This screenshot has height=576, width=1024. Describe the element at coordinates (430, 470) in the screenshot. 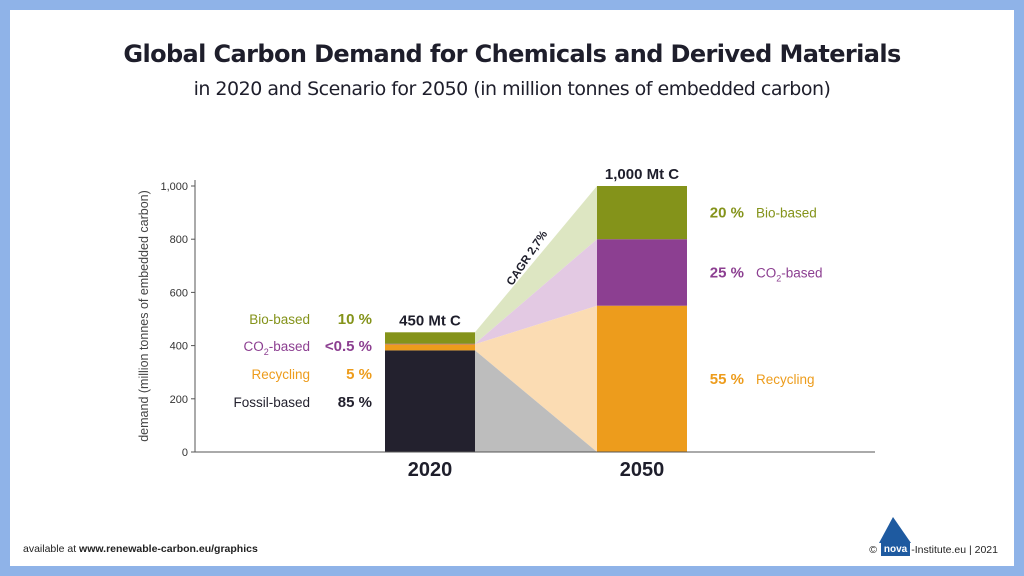

I see `x-label-2020: 2020` at that location.